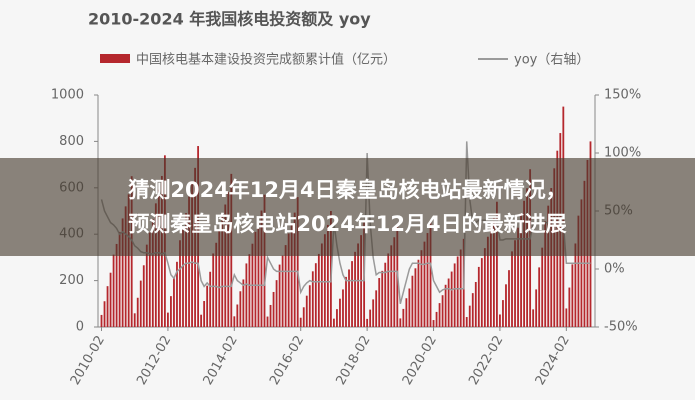  What do you see at coordinates (67, 95) in the screenshot?
I see `y-tick-label: 1000` at bounding box center [67, 95].